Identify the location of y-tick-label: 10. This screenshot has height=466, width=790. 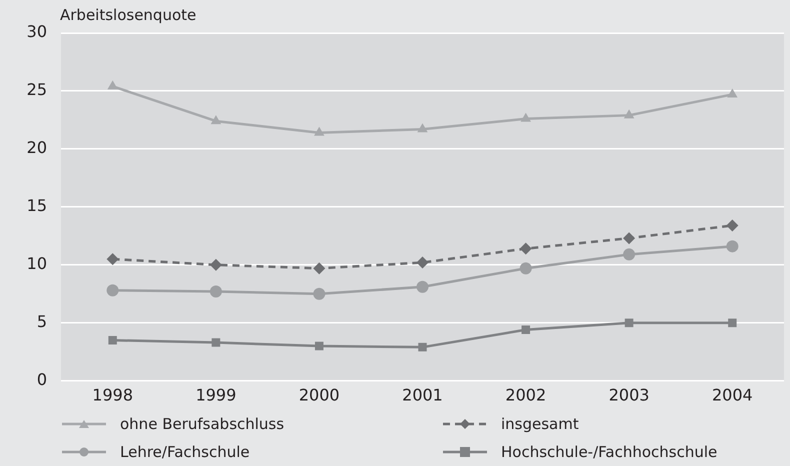
(36, 264).